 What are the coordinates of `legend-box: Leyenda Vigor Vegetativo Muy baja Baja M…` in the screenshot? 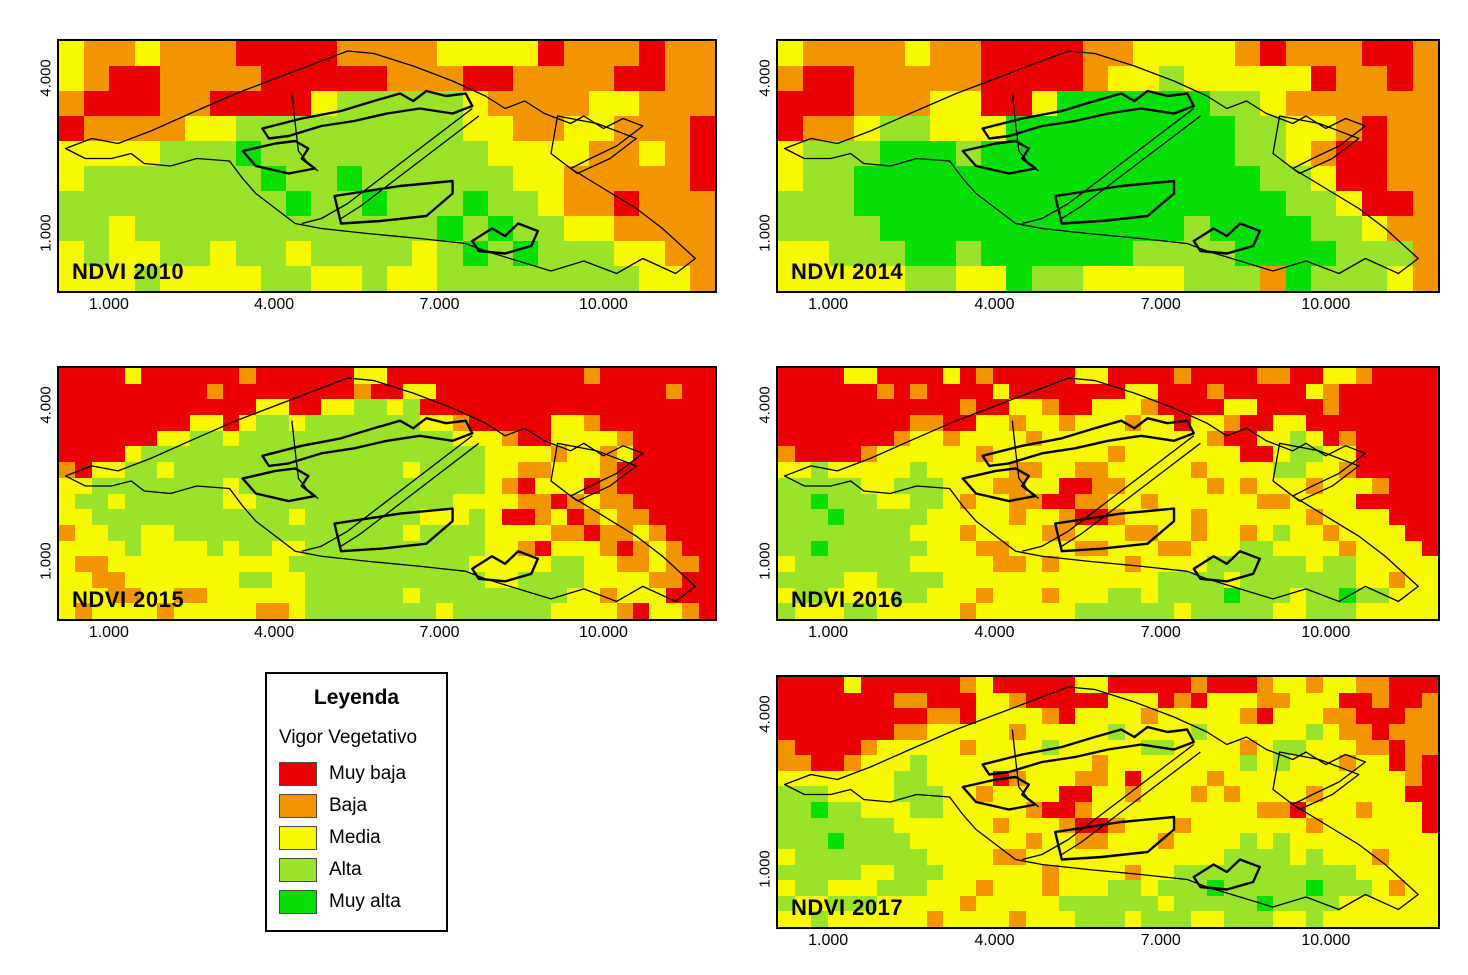 It's located at (356, 802).